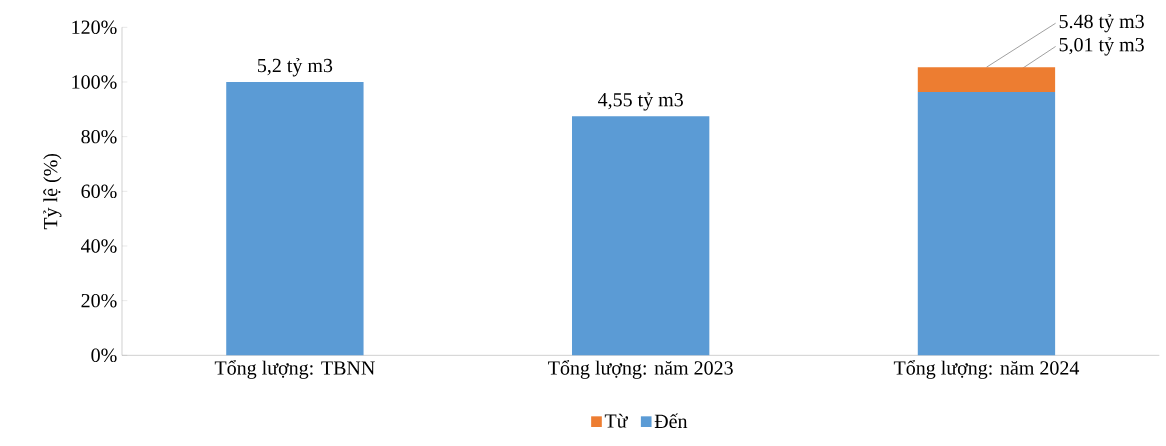 Image resolution: width=1166 pixels, height=446 pixels. Describe the element at coordinates (640, 101) in the screenshot. I see `annotation: 4,55 tỷ m3` at that location.